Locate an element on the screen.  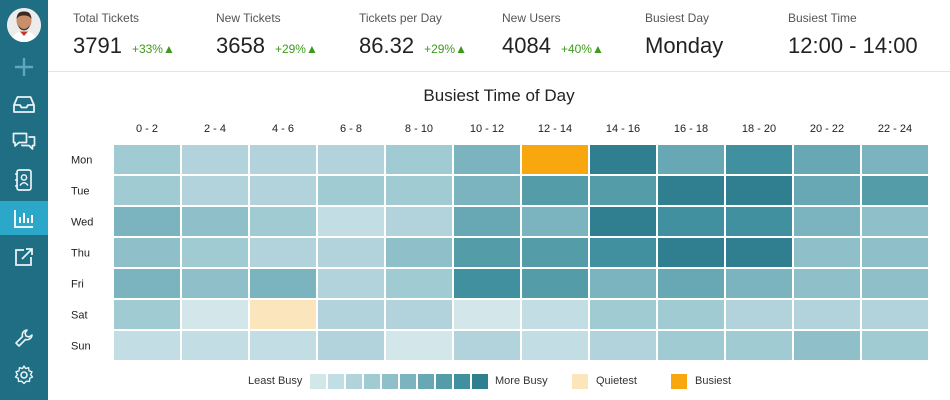
legend-scale-swatch is located at coordinates (354, 381).